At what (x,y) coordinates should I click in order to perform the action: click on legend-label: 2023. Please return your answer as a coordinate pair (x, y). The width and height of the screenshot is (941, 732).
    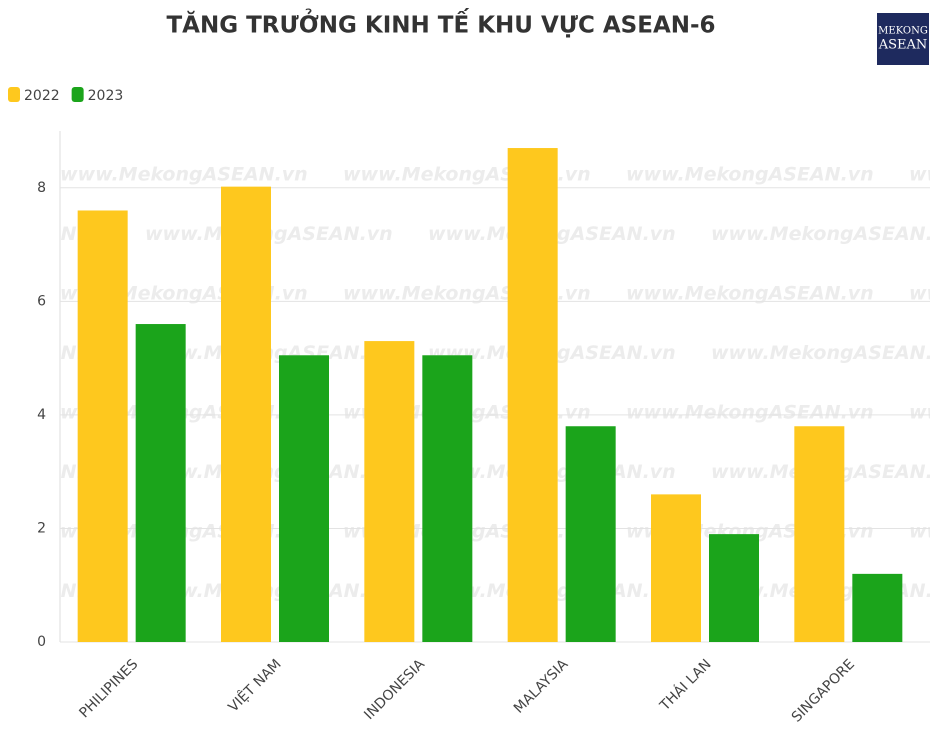
    Looking at the image, I should click on (106, 96).